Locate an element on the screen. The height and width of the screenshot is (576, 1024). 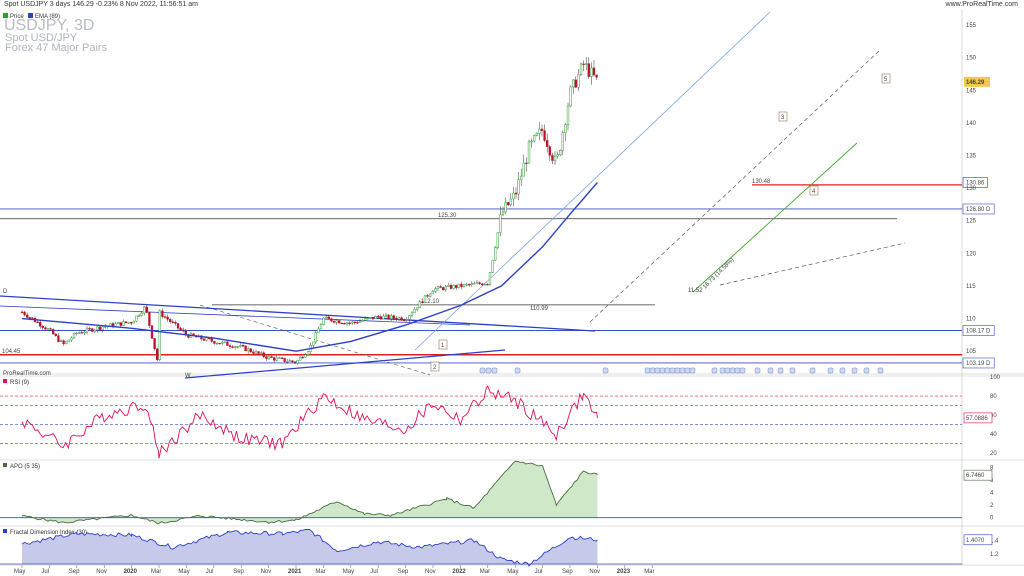
wave-label-5-box is located at coordinates (886, 78).